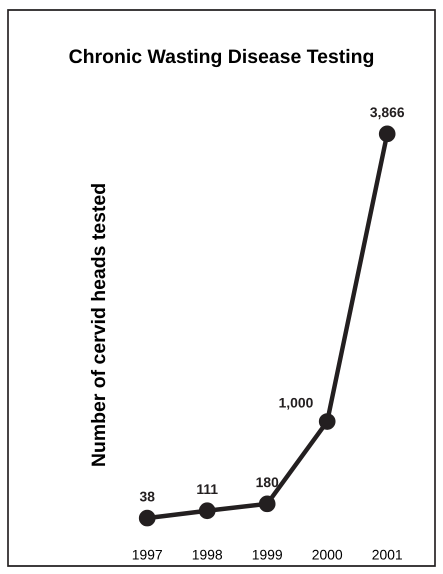  I want to click on x-tick-label: 2000, so click(327, 555).